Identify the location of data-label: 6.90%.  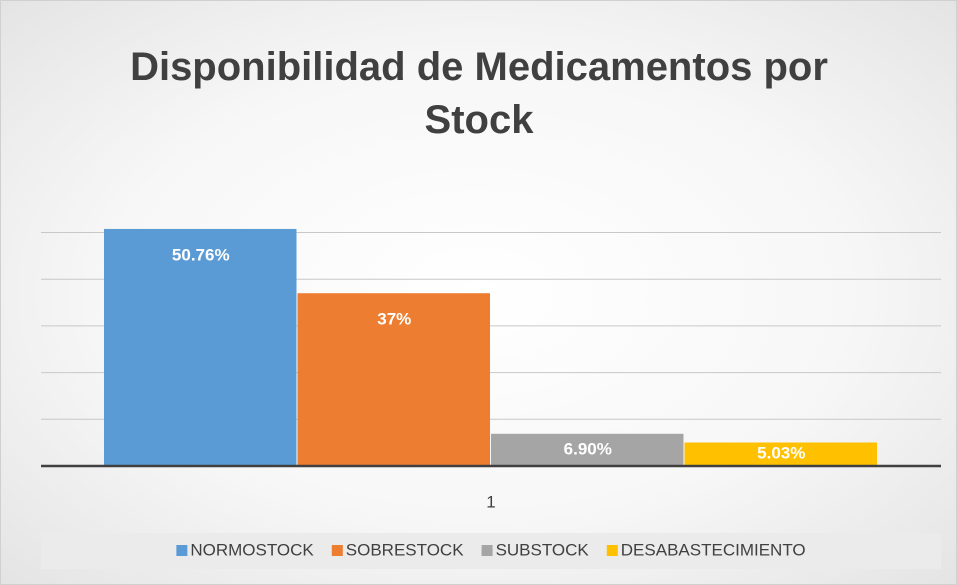
(588, 448).